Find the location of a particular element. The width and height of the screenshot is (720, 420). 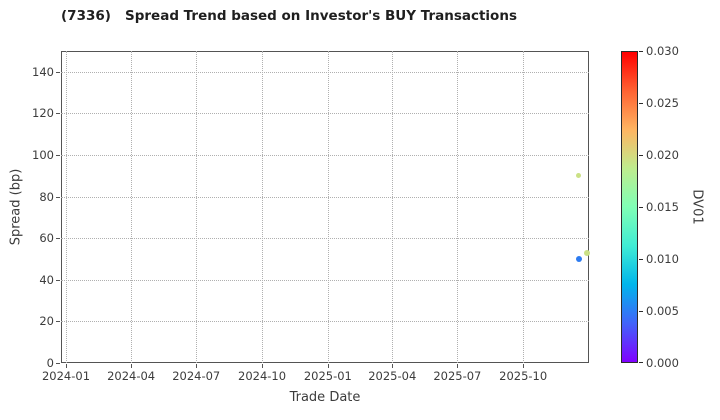

colorbar-tick-label: 0.015 is located at coordinates (662, 207).